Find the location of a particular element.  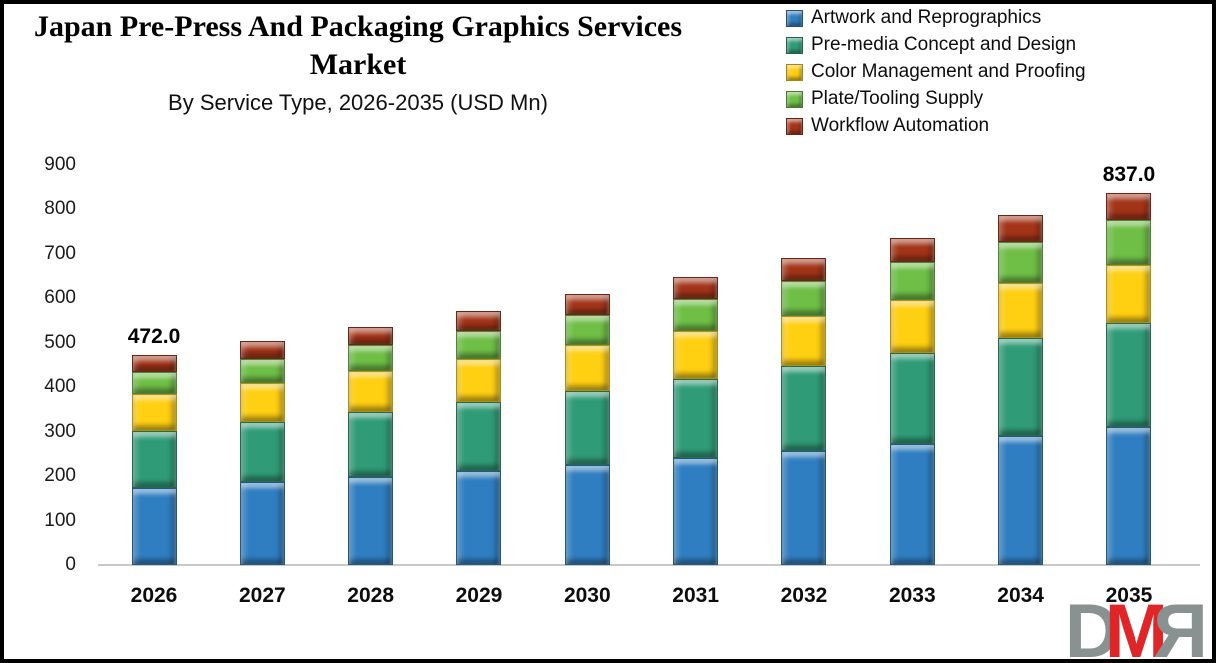

y-tick-label: 300 is located at coordinates (60, 431).